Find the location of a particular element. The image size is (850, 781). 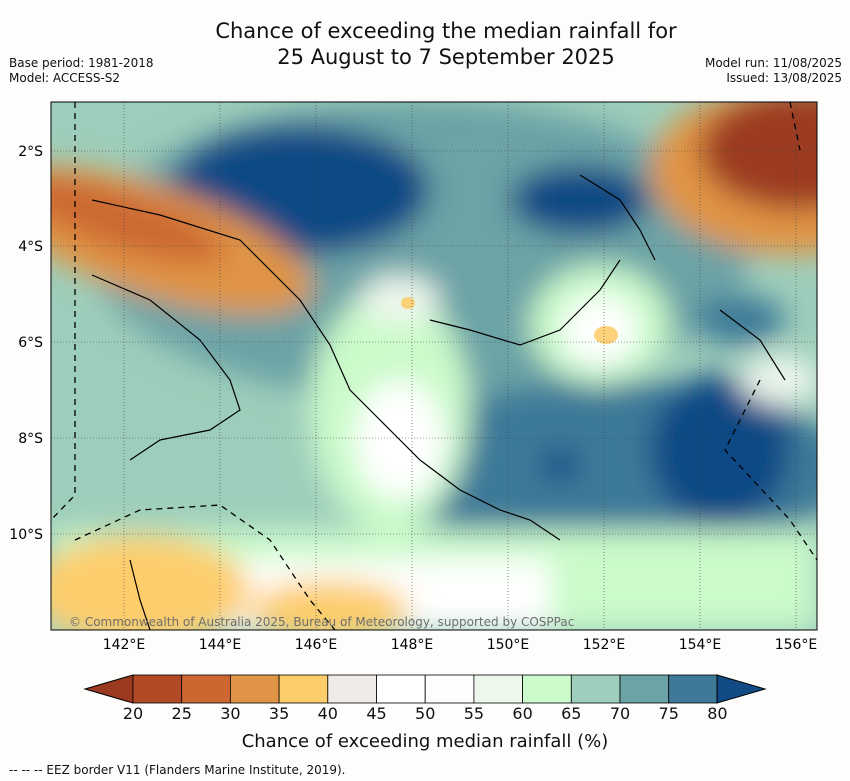

colorbar-tick-label: 70 is located at coordinates (620, 713).